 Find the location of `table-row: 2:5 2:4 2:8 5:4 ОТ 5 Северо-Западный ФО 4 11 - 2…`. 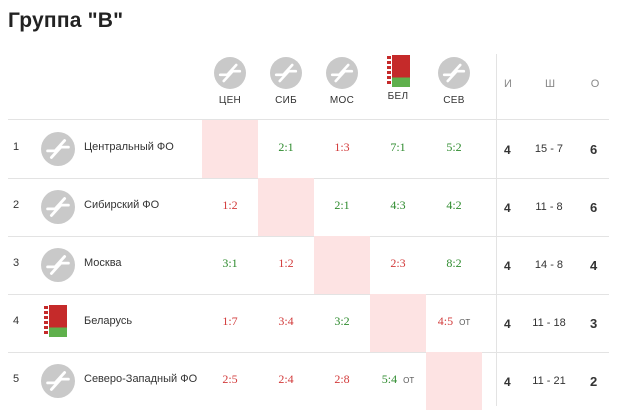

table-row: 2:5 2:4 2:8 5:4 ОТ 5 Северо-Западный ФО 4 11 - 2… is located at coordinates (308, 381).